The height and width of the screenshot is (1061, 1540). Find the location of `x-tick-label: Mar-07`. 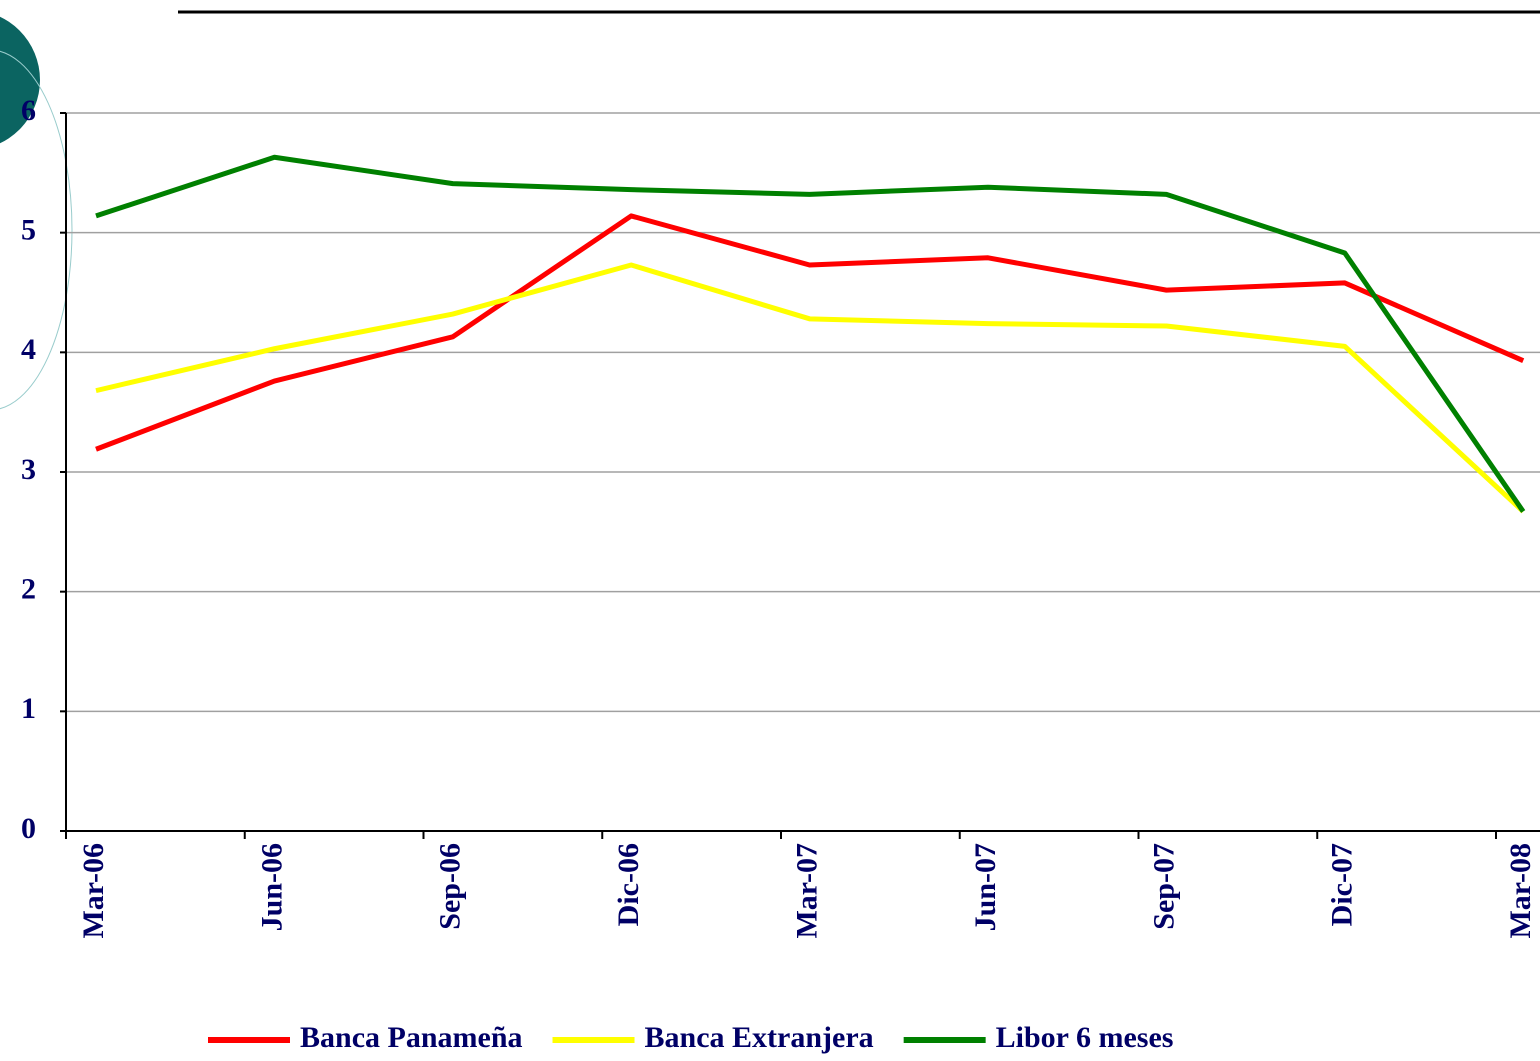

x-tick-label: Mar-07 is located at coordinates (806, 891).